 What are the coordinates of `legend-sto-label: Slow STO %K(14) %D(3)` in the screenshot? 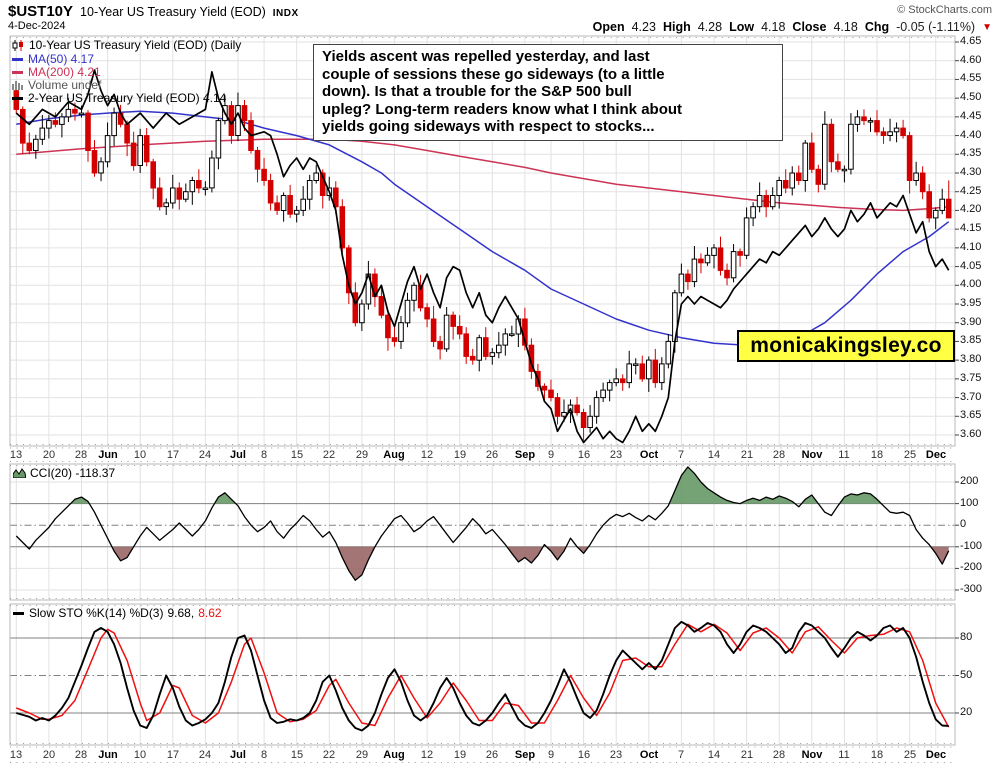 It's located at (96, 613).